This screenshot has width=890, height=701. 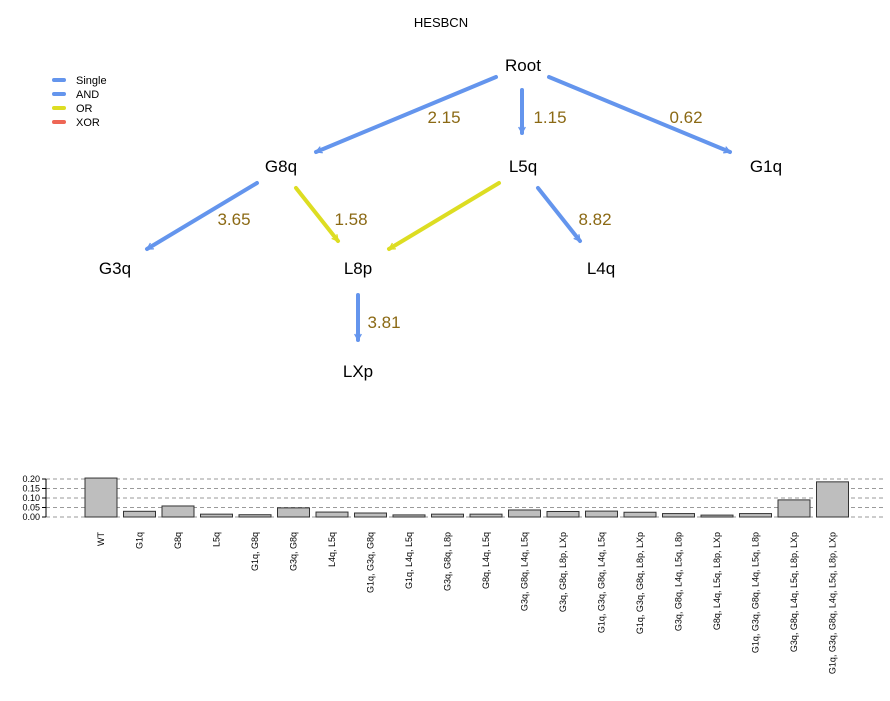 What do you see at coordinates (441, 22) in the screenshot?
I see `chart-title: HESBCN` at bounding box center [441, 22].